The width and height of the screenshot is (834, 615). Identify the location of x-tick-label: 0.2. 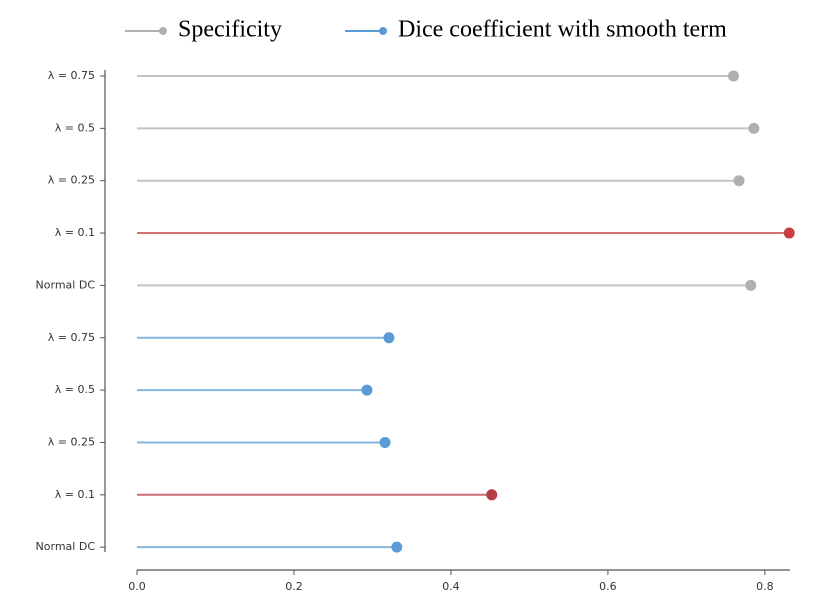
(294, 586).